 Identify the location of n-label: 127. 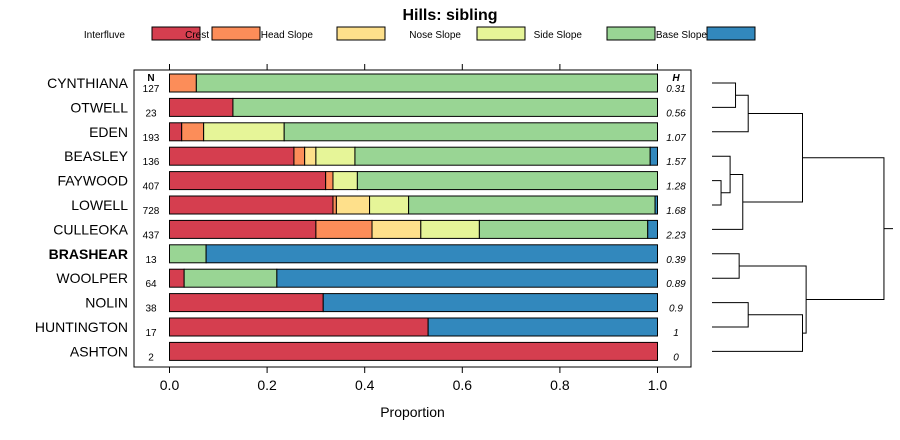
(151, 89).